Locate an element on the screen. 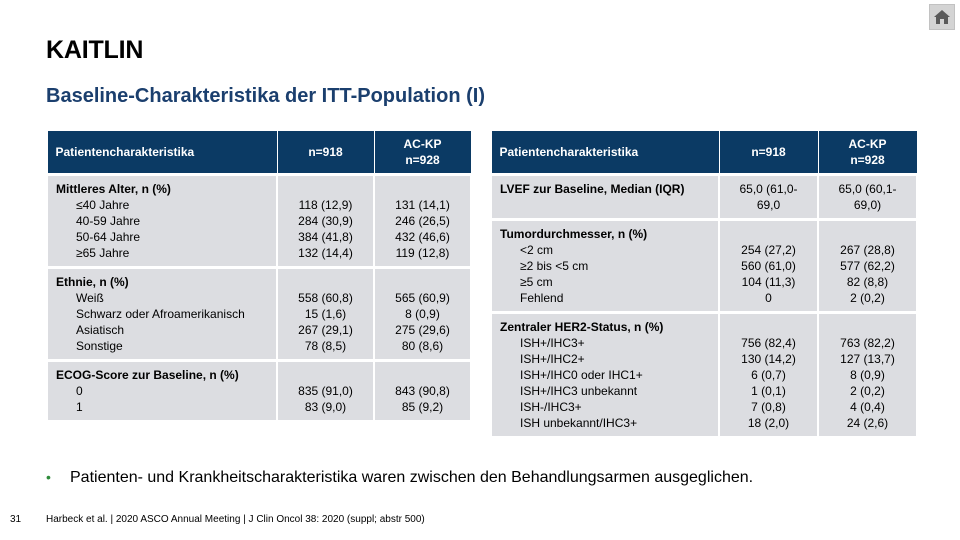 Image resolution: width=960 pixels, height=540 pixels. row-label: ISH+/IHC2+ is located at coordinates (552, 359).